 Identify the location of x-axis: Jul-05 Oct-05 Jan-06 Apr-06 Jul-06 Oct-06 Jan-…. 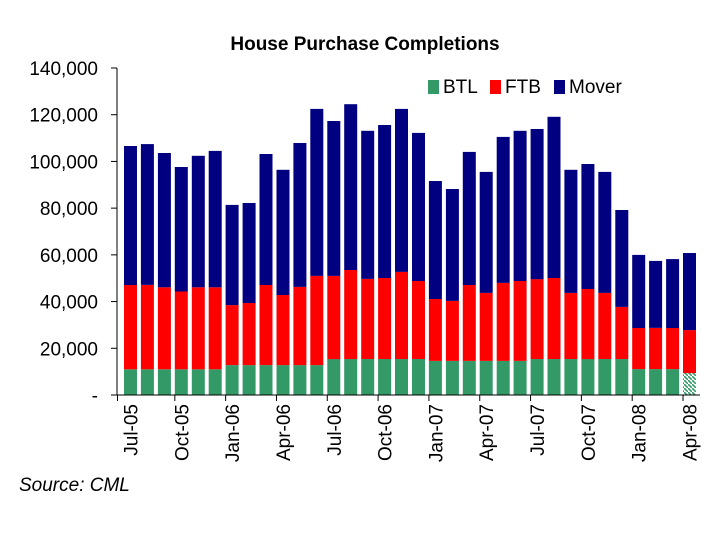
(409, 428).